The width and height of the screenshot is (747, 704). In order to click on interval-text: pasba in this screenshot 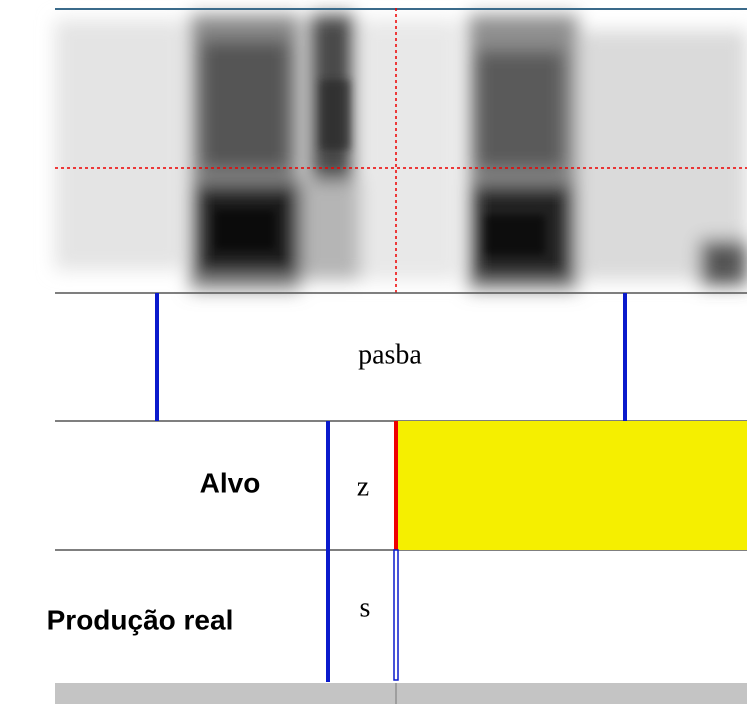, I will do `click(390, 354)`.